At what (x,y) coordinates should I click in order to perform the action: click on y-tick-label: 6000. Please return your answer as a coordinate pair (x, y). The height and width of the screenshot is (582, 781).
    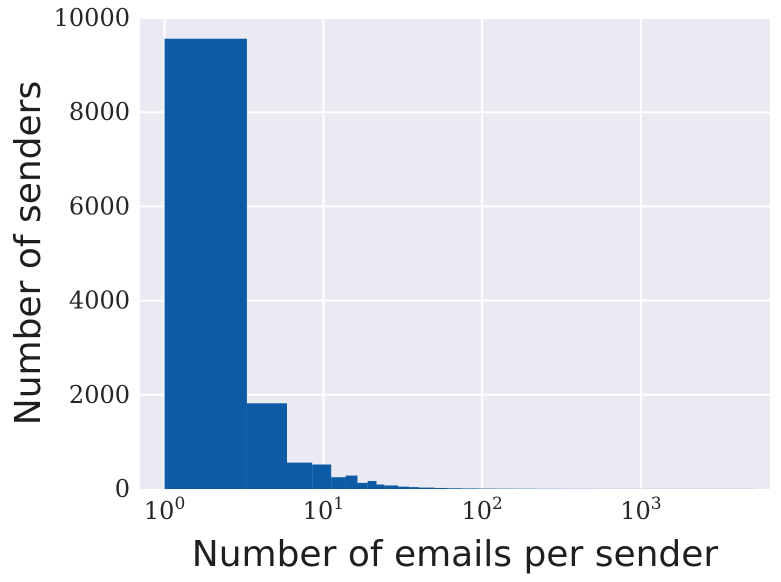
    Looking at the image, I should click on (99, 206).